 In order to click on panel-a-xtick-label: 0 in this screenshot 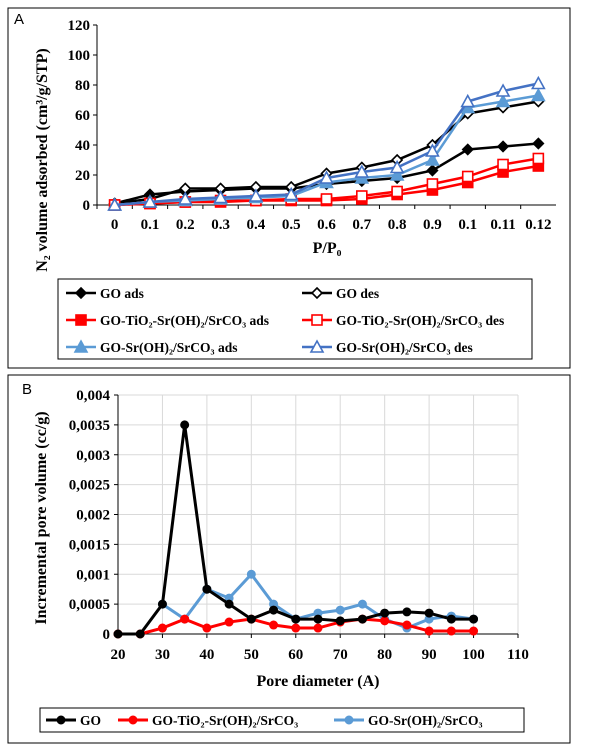, I will do `click(115, 225)`.